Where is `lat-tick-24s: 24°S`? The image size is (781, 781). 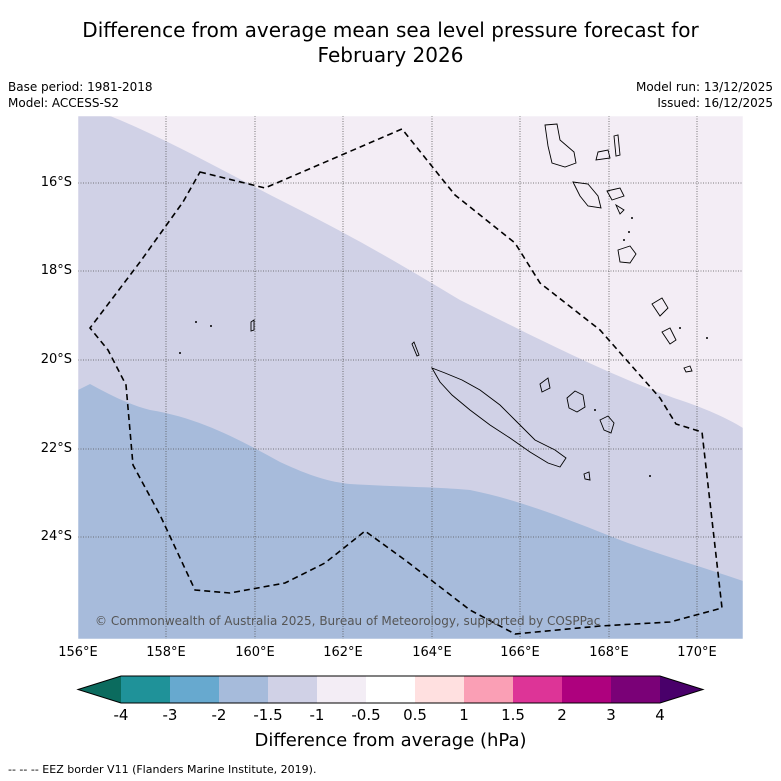
lat-tick-24s: 24°S is located at coordinates (56, 536).